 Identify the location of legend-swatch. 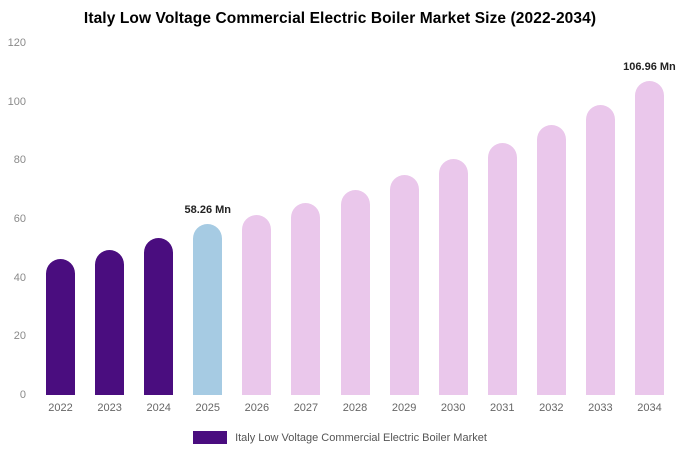
(210, 437).